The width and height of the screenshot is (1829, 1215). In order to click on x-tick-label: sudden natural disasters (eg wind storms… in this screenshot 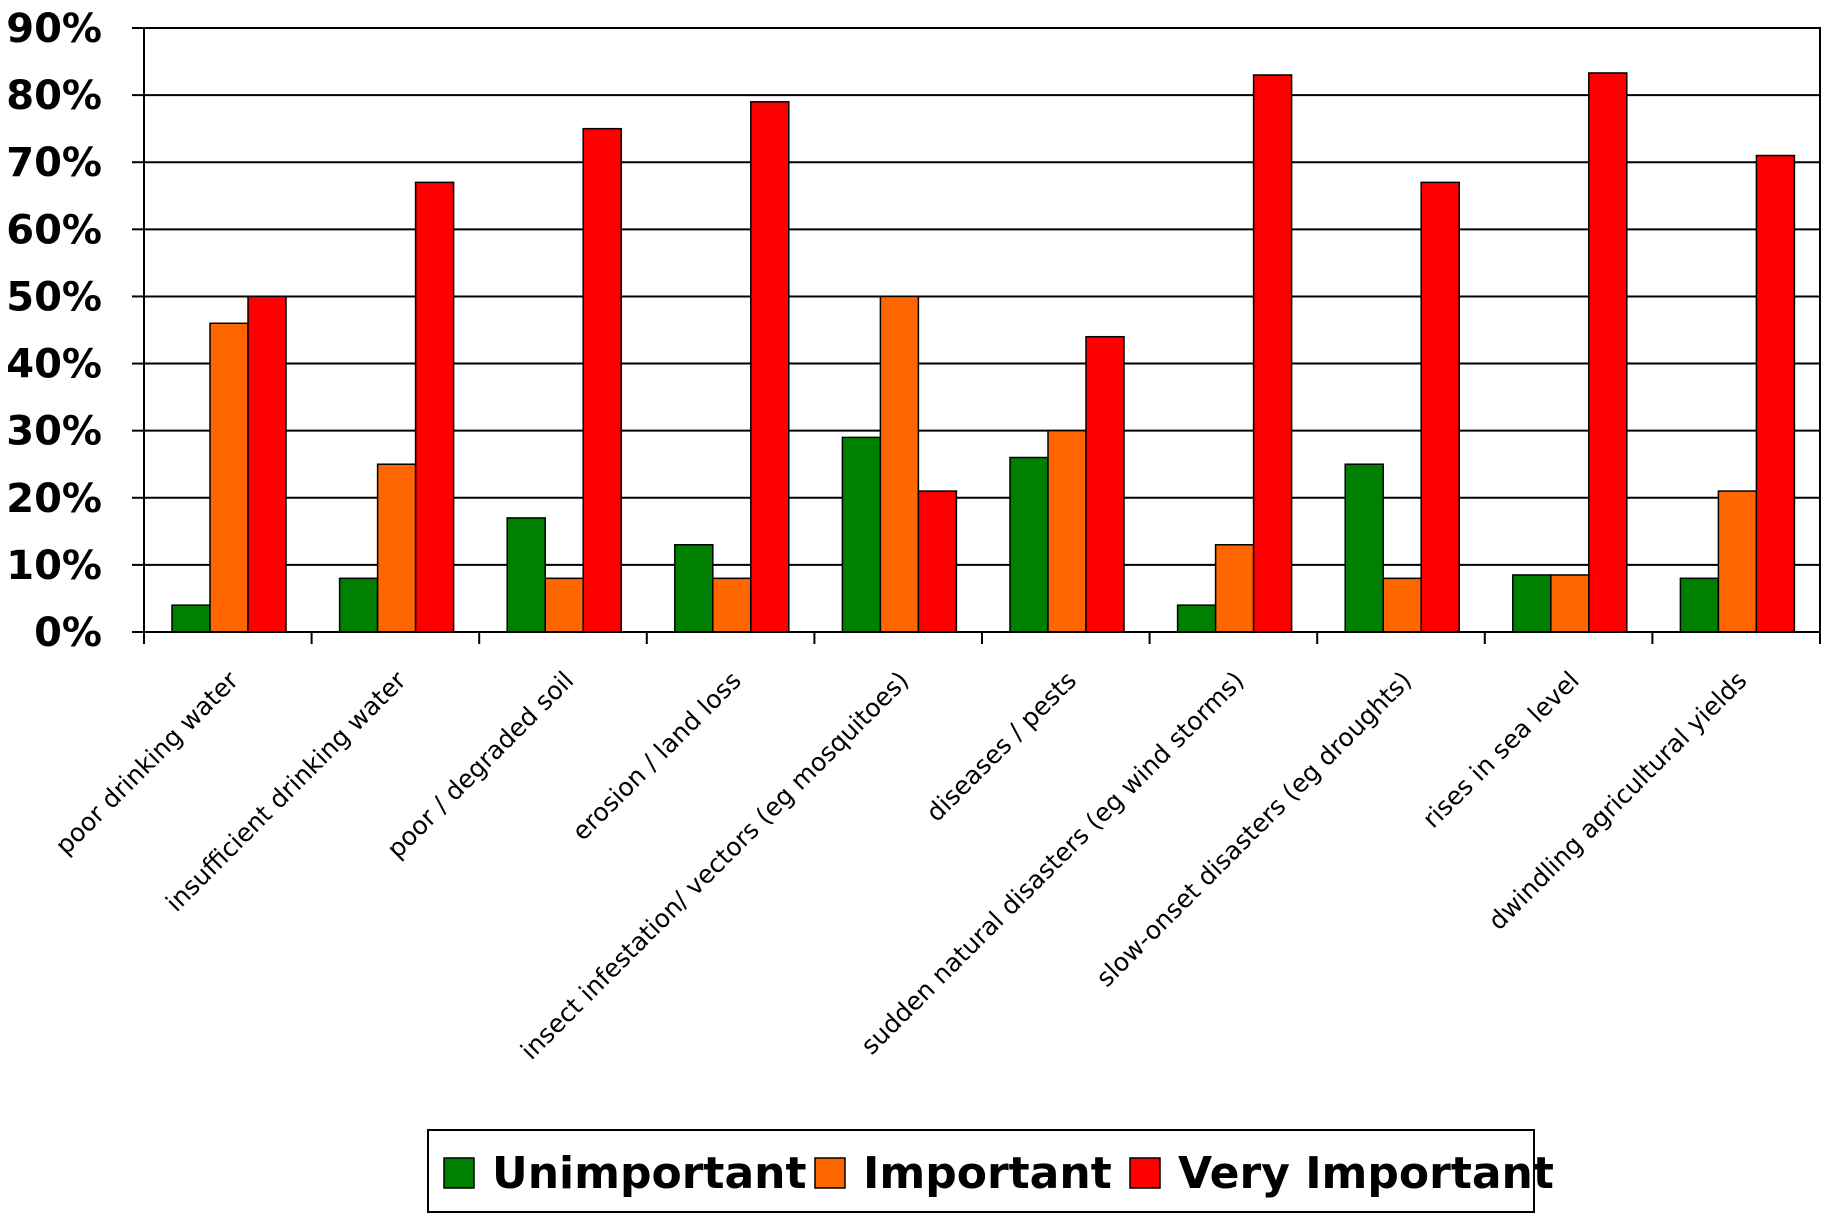, I will do `click(1052, 863)`.